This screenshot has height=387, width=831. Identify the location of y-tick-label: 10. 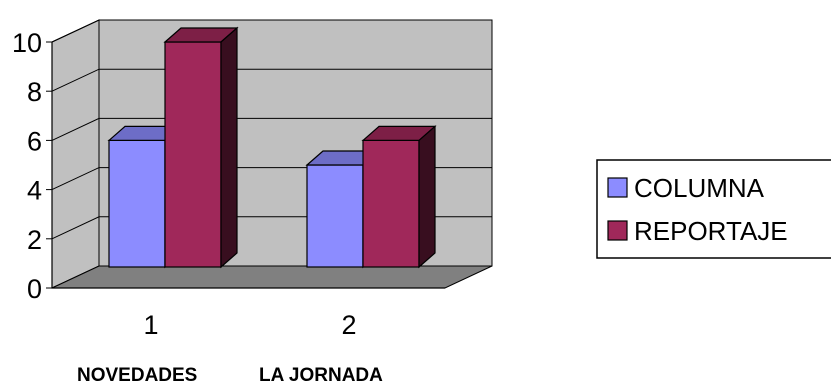
(27, 43).